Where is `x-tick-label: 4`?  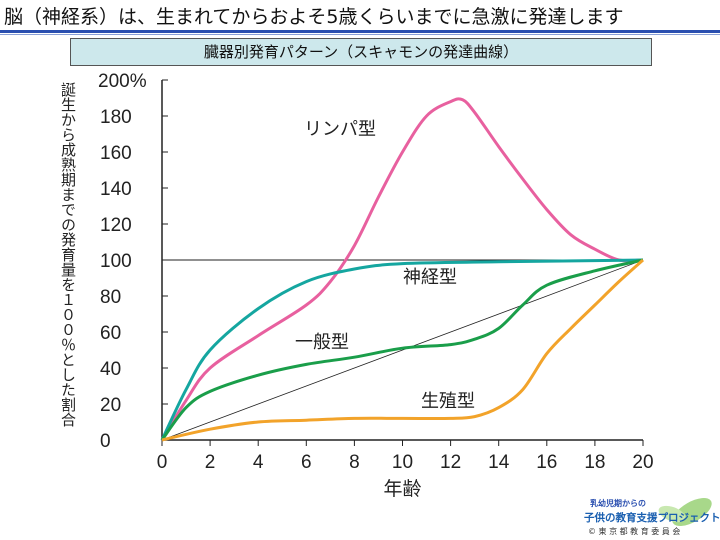
x-tick-label: 4 is located at coordinates (258, 462).